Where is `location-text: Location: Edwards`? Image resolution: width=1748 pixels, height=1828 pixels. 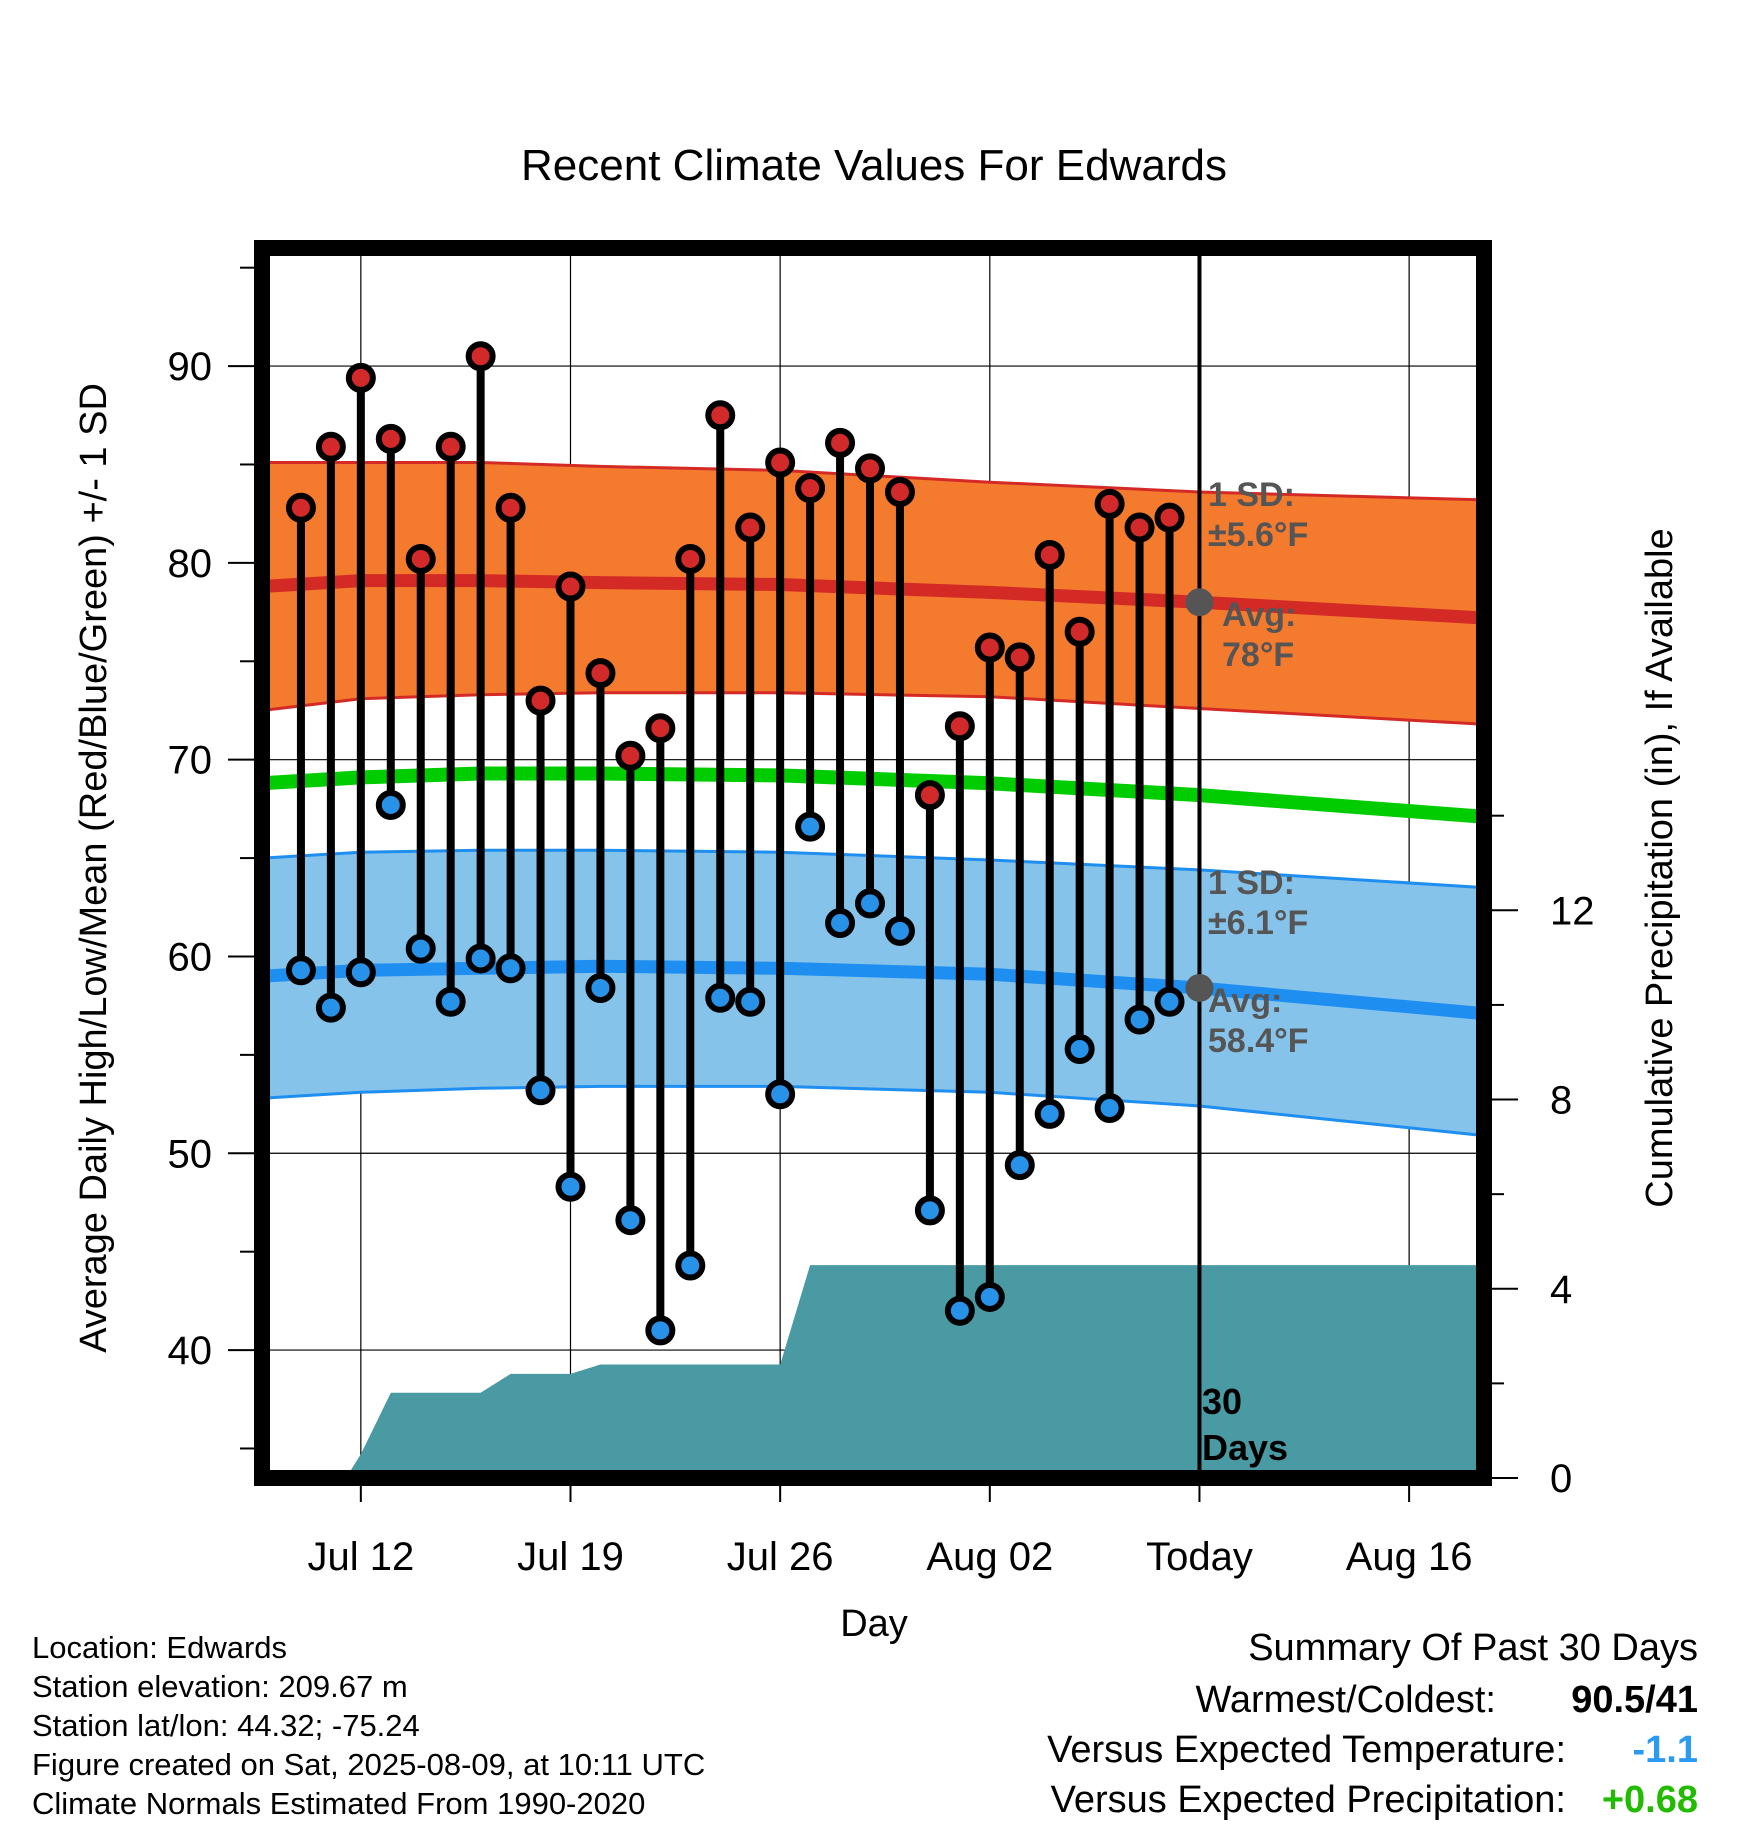 location-text: Location: Edwards is located at coordinates (159, 1647).